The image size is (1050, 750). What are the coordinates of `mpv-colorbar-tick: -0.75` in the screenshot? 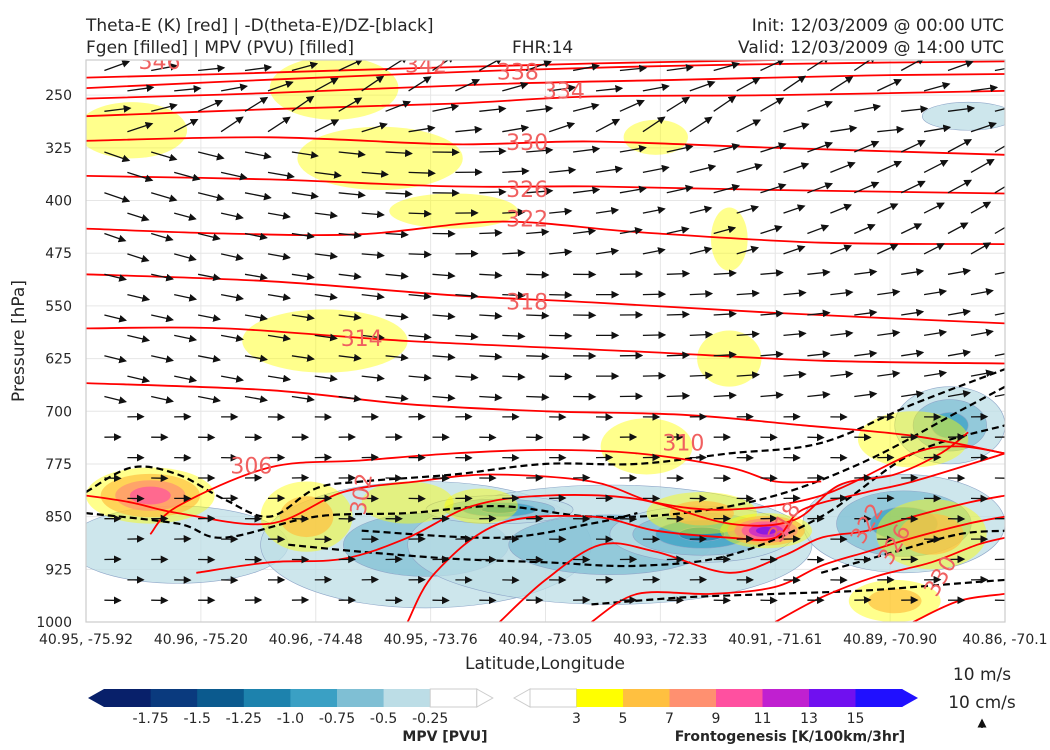 It's located at (337, 719).